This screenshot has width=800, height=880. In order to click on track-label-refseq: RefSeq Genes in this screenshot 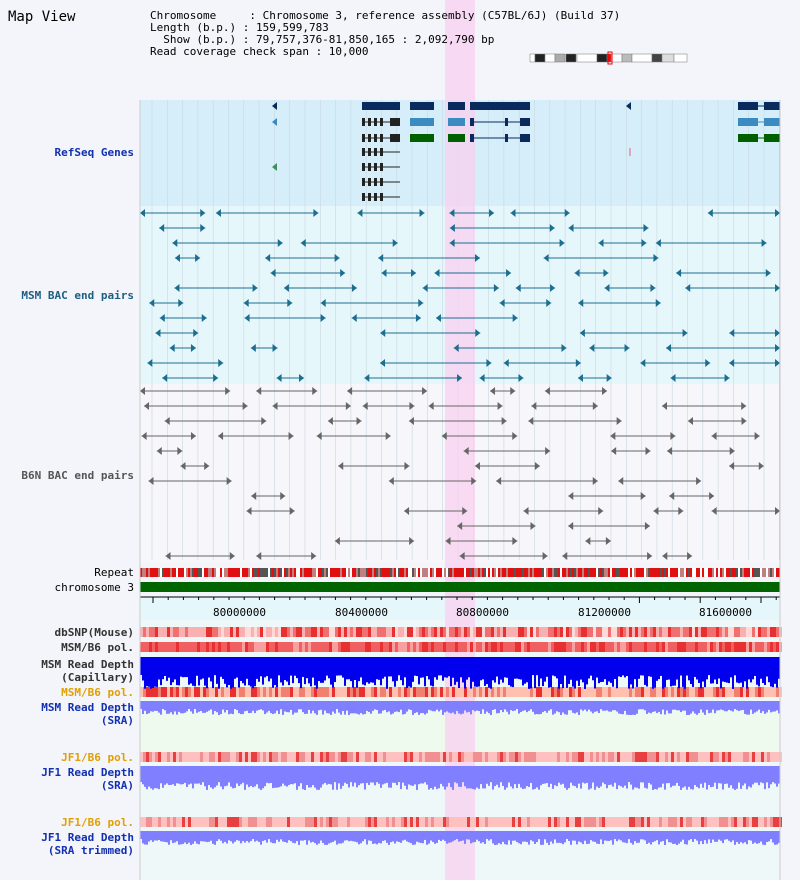, I will do `click(94, 152)`.